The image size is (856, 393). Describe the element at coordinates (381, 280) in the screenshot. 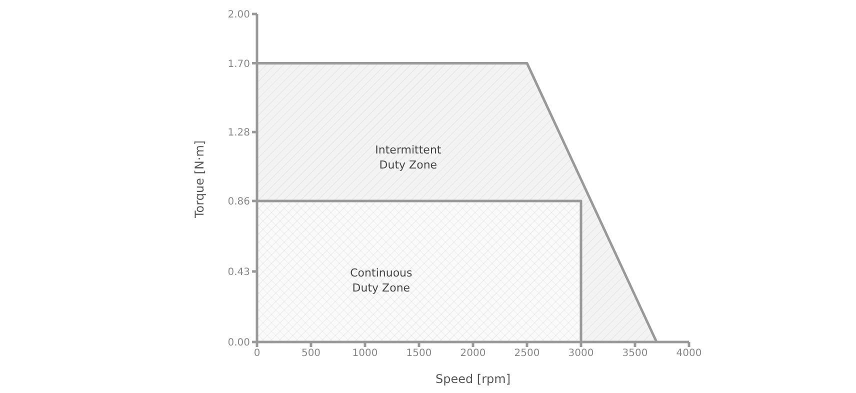

I see `annotation: Continuous Duty Zone` at that location.